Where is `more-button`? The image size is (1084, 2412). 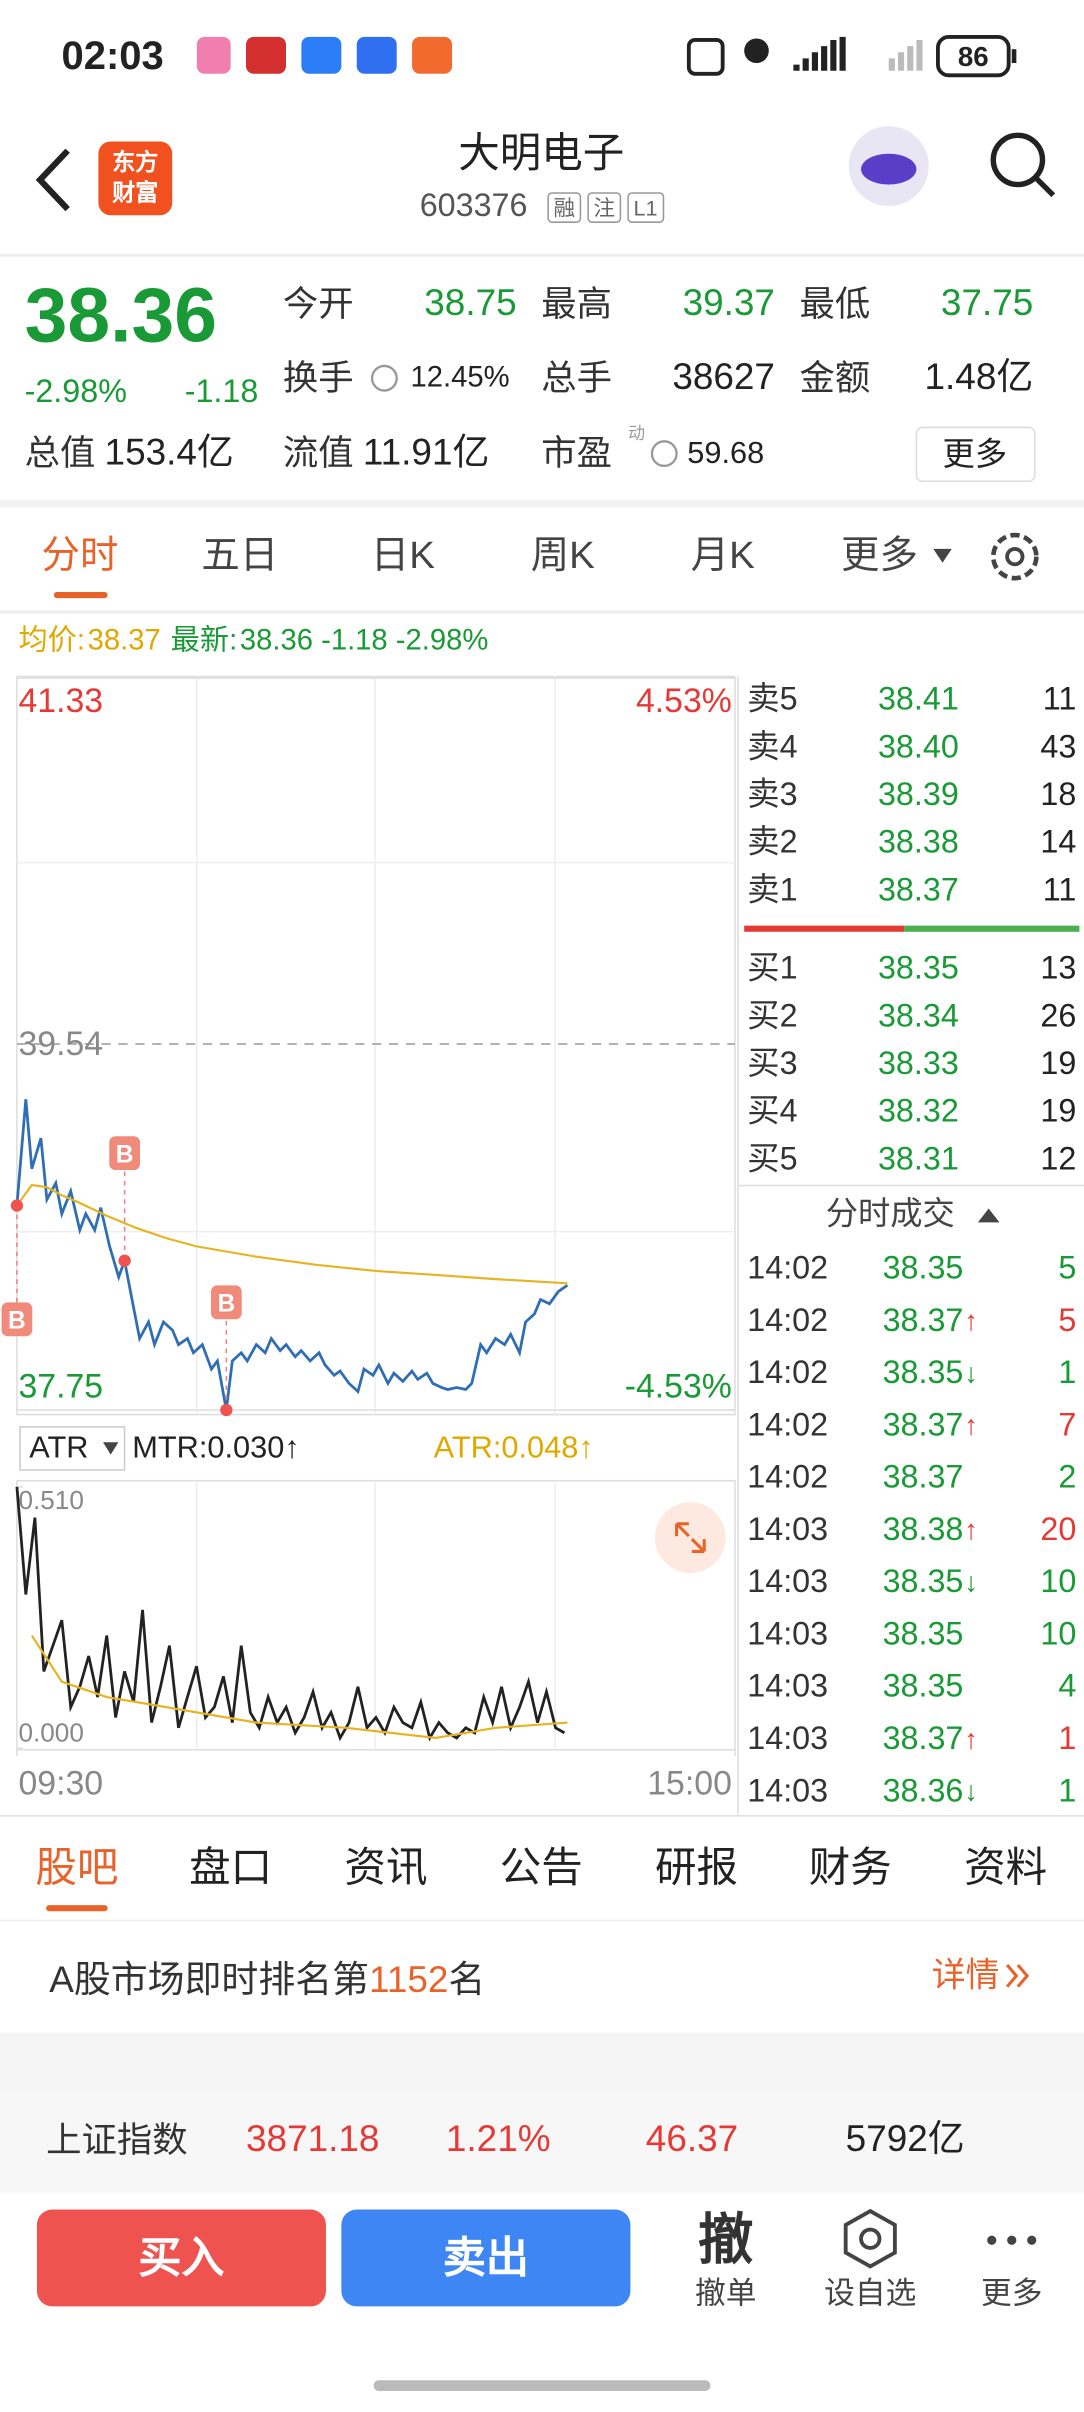 more-button is located at coordinates (975, 454).